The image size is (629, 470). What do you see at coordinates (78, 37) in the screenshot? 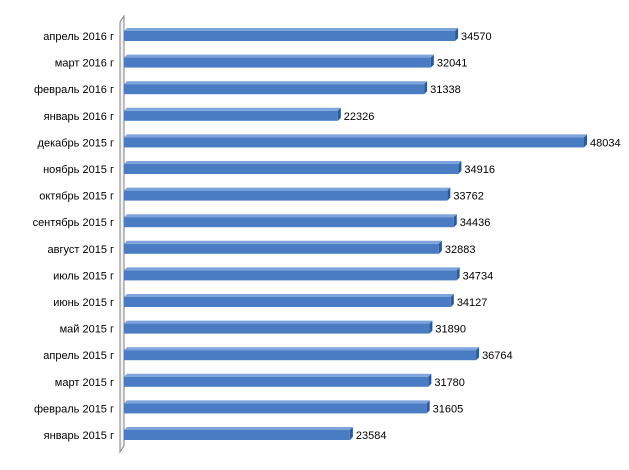
I see `category-label: апрель 2016 г` at bounding box center [78, 37].